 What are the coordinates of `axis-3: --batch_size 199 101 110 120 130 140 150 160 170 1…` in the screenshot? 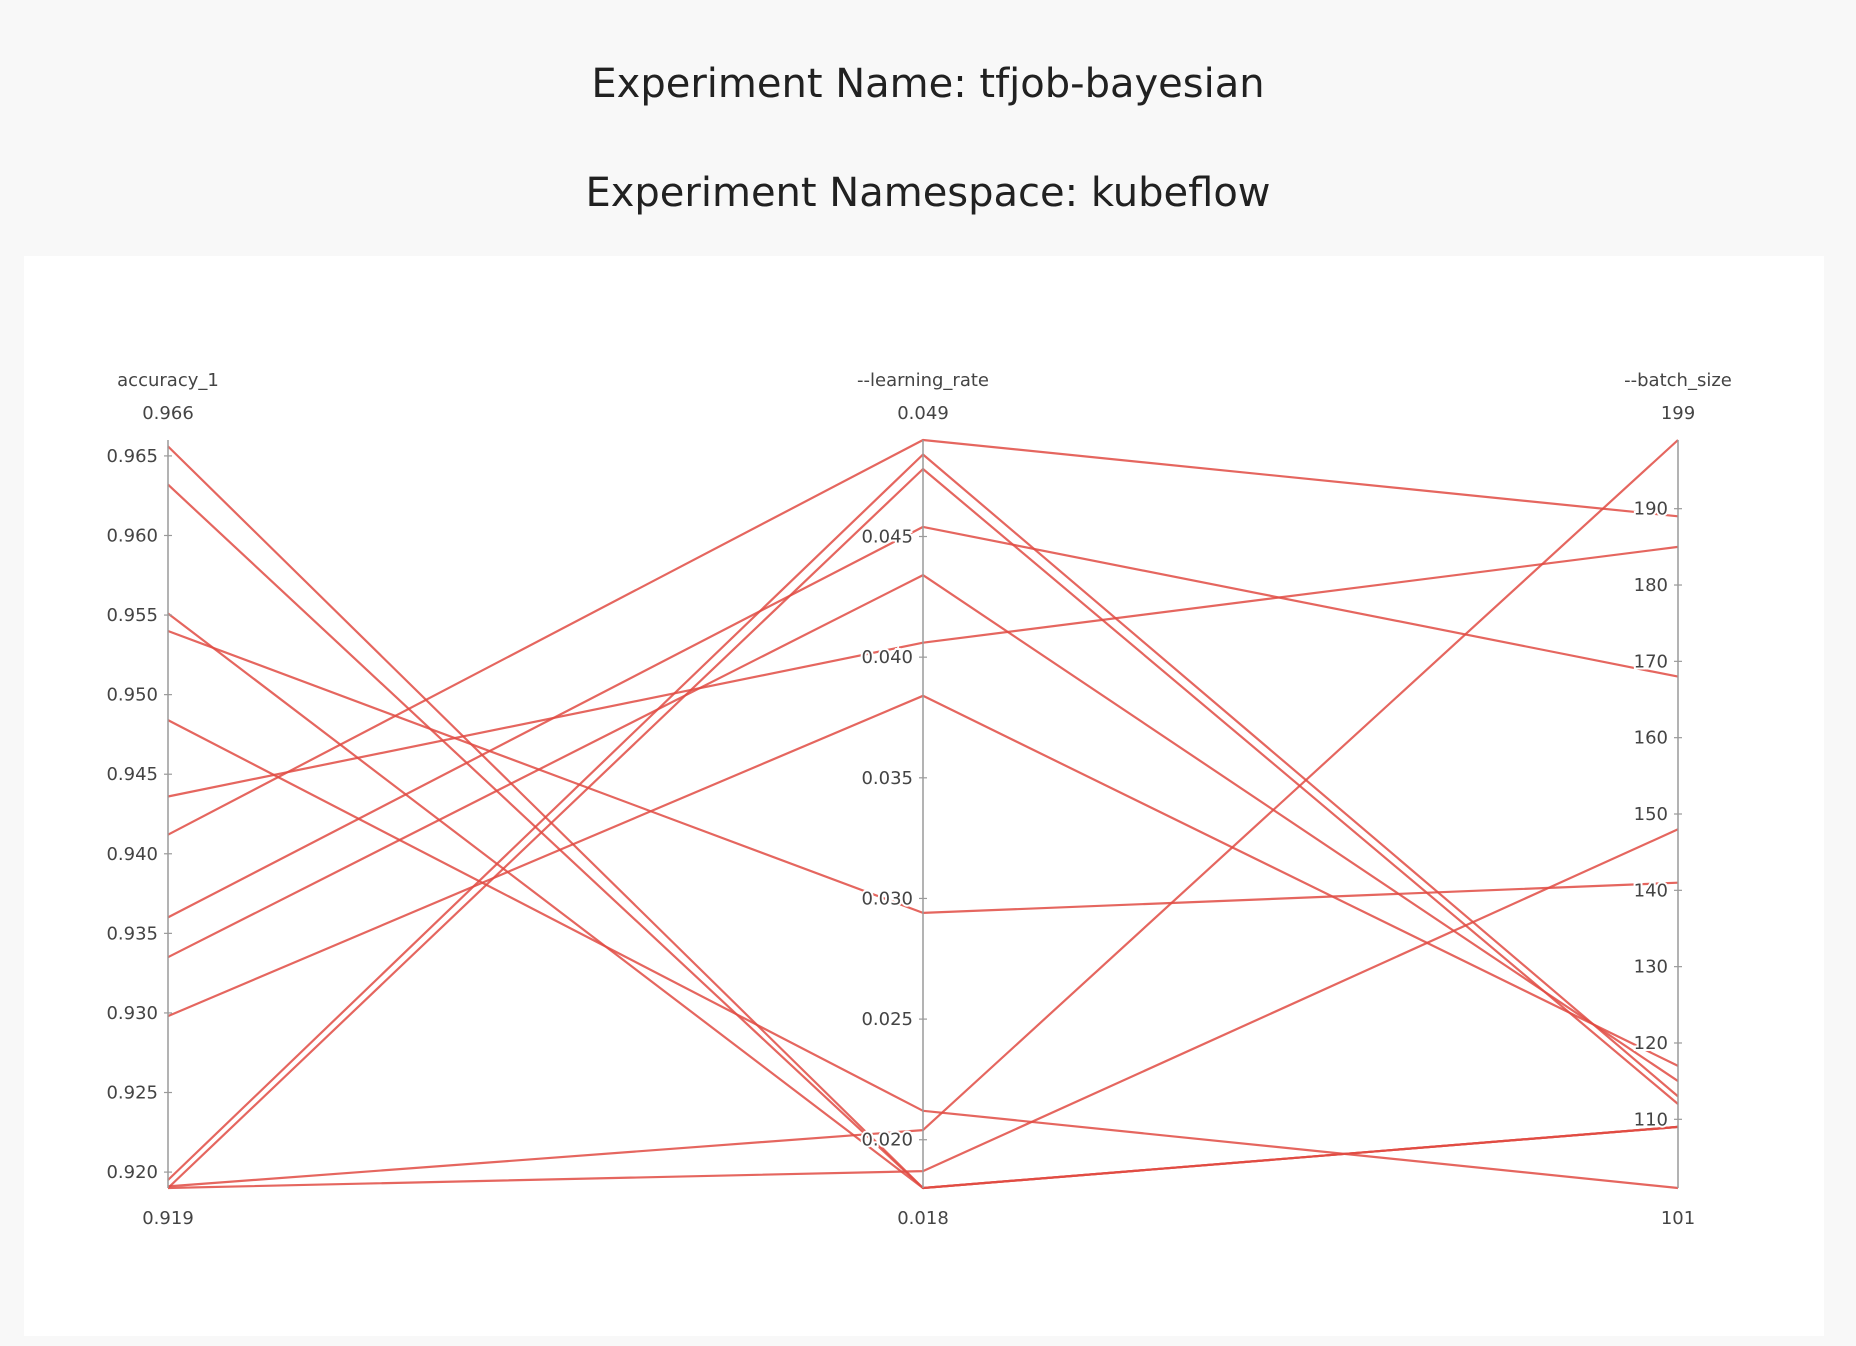 It's located at (1678, 799).